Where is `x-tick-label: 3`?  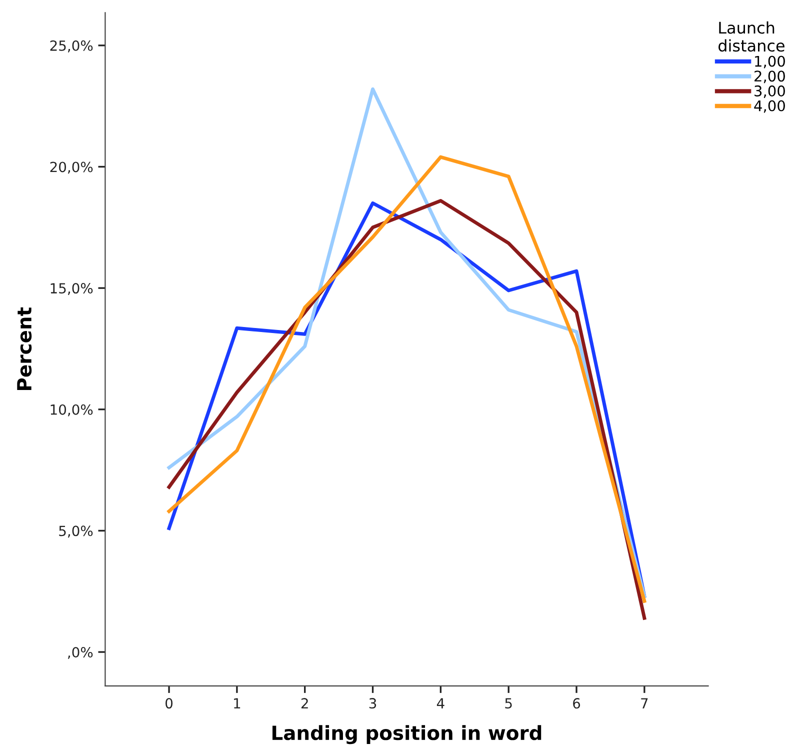 x-tick-label: 3 is located at coordinates (372, 703).